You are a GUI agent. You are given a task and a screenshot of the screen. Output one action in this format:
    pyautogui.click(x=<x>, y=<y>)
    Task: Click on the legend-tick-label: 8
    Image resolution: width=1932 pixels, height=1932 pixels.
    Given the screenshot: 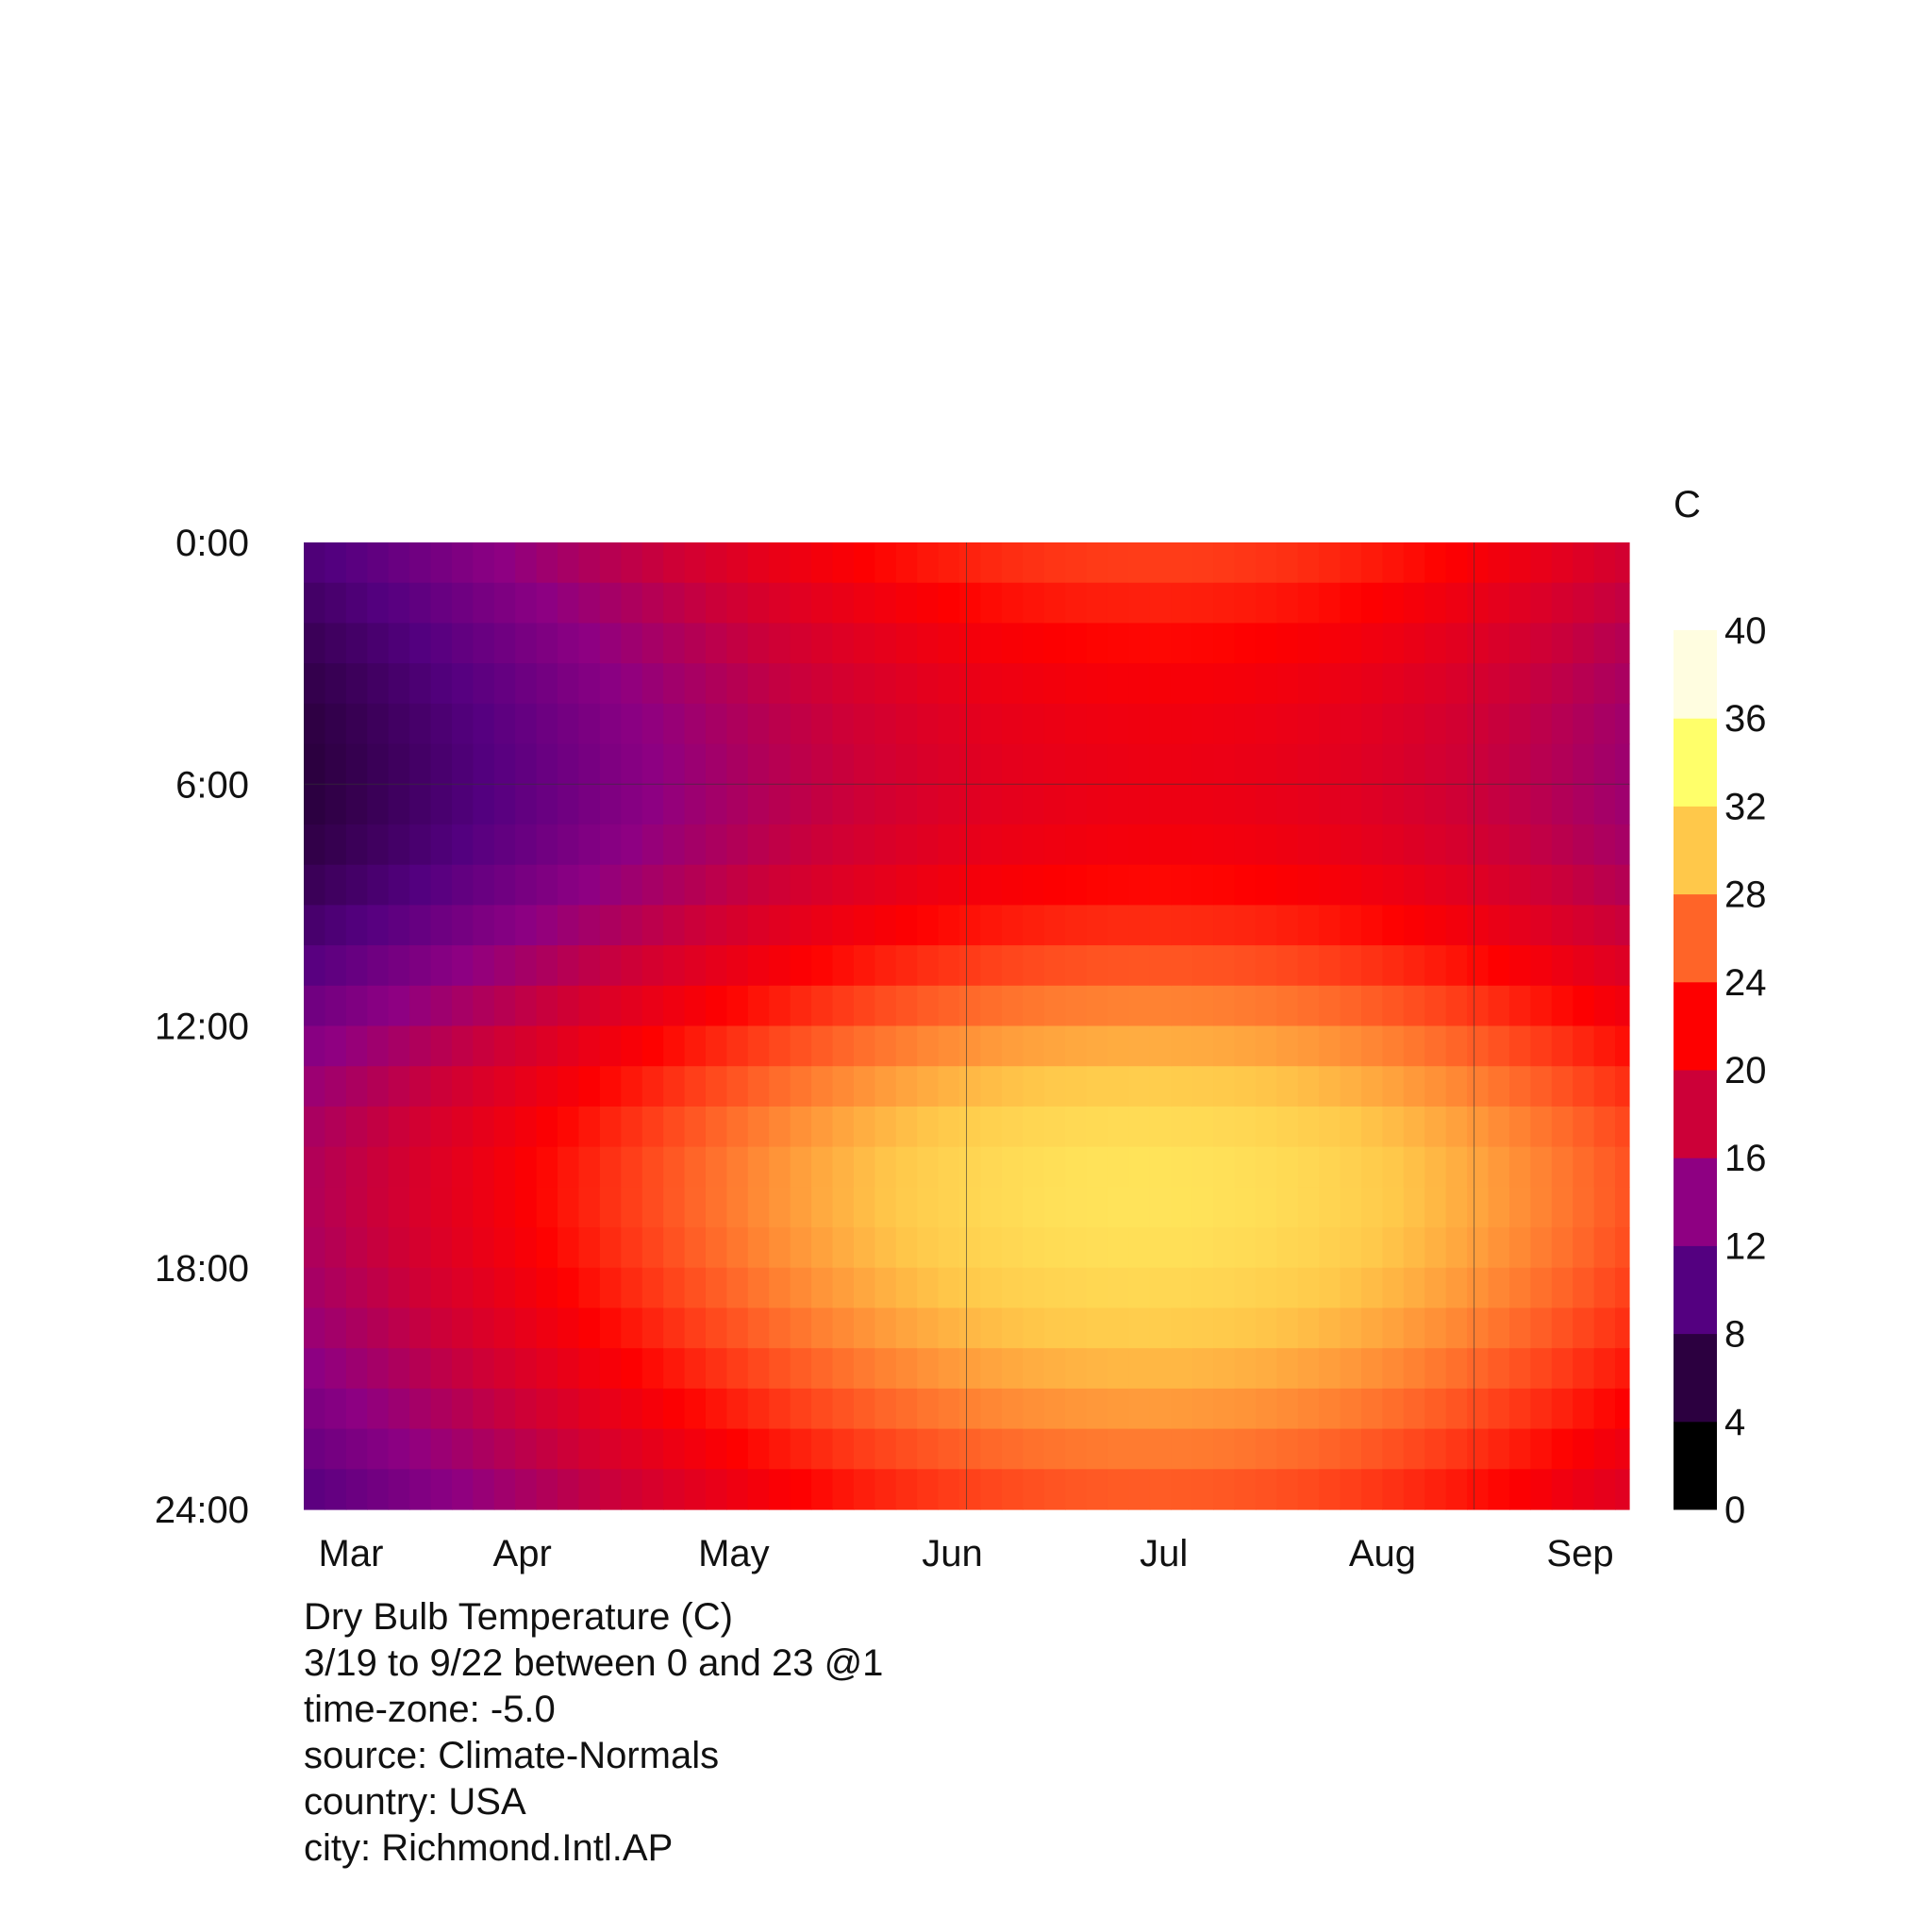 What is the action you would take?
    pyautogui.click(x=1735, y=1335)
    